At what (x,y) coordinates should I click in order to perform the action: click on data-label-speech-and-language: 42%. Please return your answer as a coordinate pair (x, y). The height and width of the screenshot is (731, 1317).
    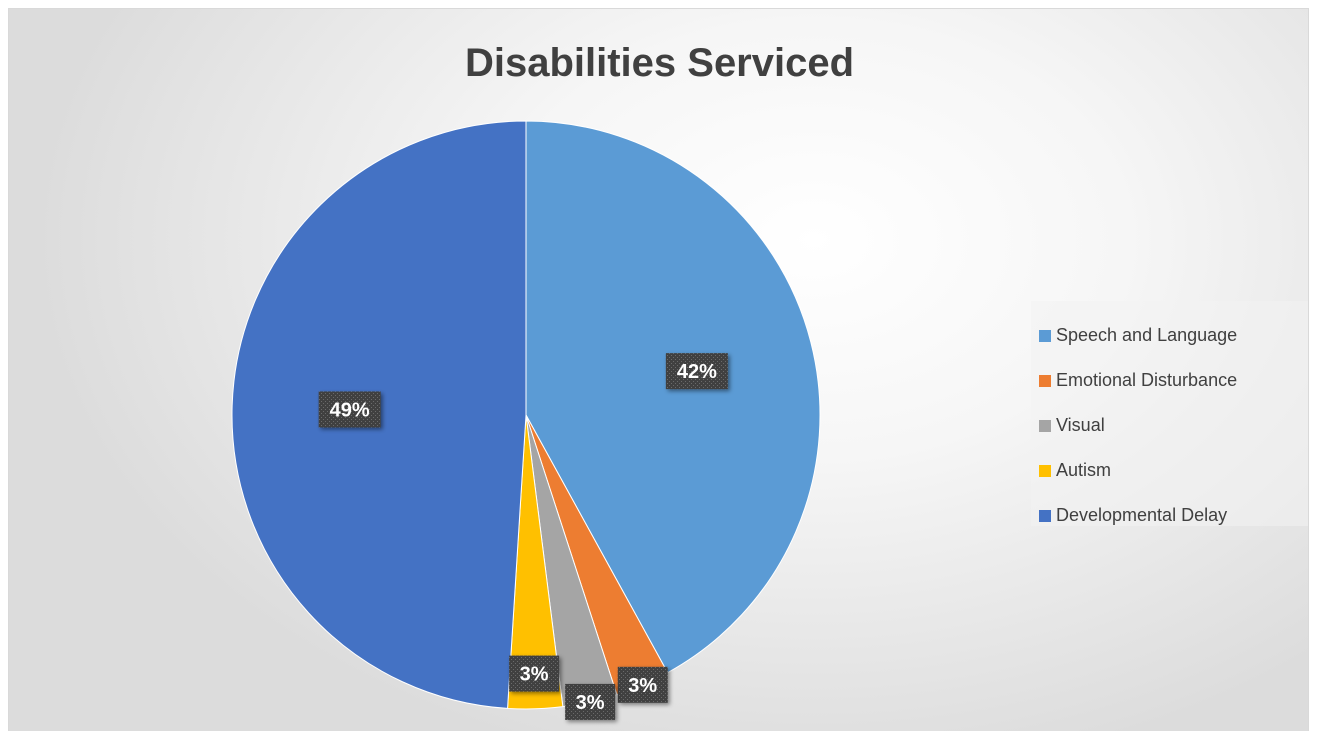
    Looking at the image, I should click on (696, 371).